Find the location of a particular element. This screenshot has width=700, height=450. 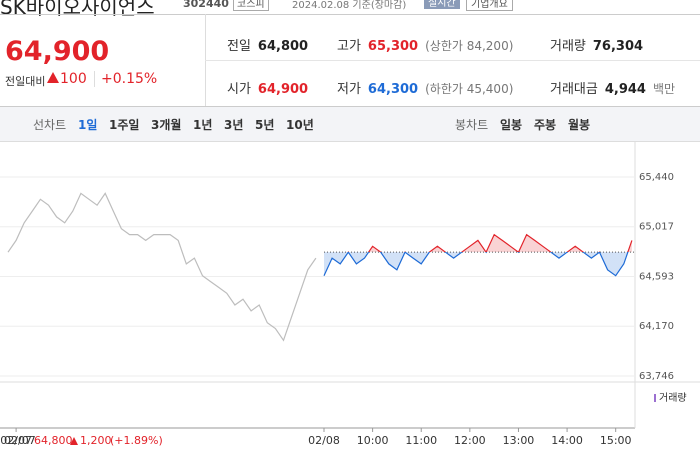

quote-label: 고가 is located at coordinates (349, 46).